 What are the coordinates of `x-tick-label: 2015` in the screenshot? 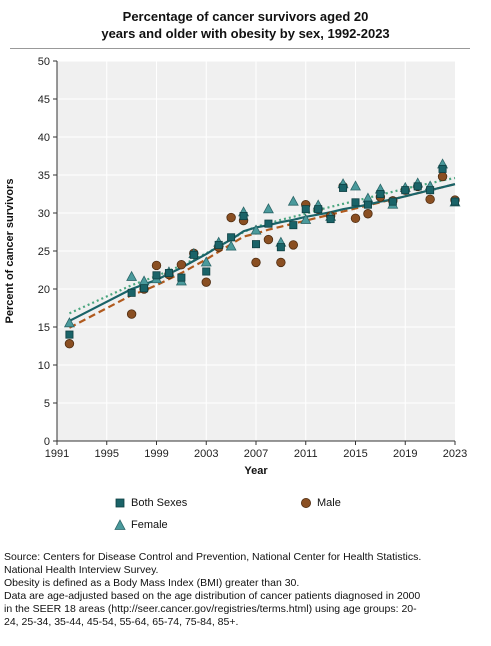 It's located at (355, 454).